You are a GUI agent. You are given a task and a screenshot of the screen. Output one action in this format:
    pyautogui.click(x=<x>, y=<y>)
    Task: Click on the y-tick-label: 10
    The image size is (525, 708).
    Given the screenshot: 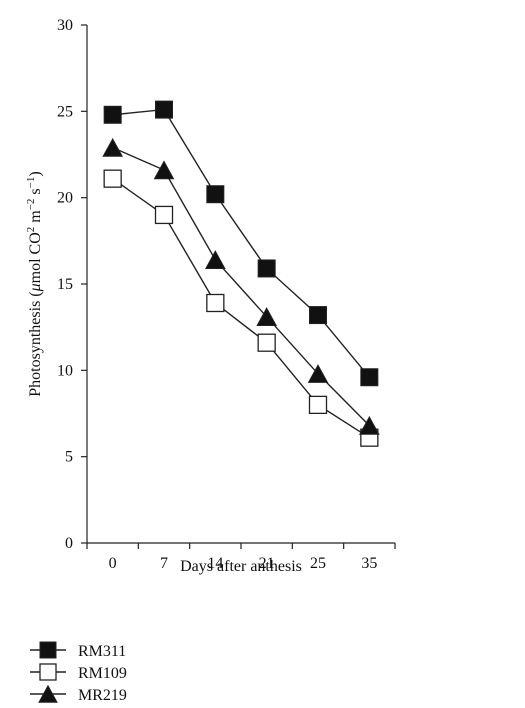 What is the action you would take?
    pyautogui.click(x=65, y=370)
    